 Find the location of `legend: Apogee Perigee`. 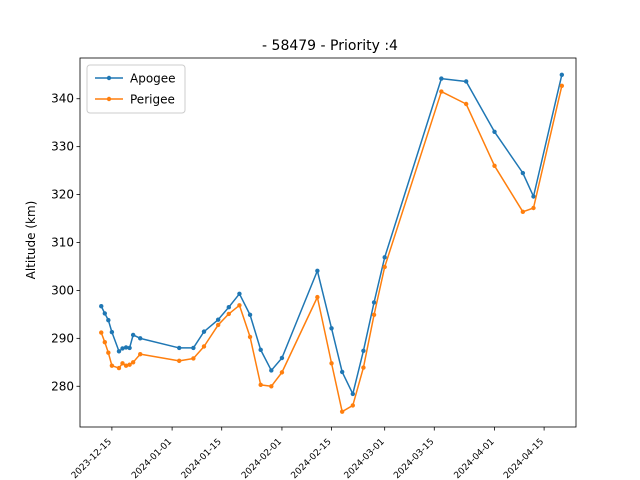

legend: Apogee Perigee is located at coordinates (136, 89).